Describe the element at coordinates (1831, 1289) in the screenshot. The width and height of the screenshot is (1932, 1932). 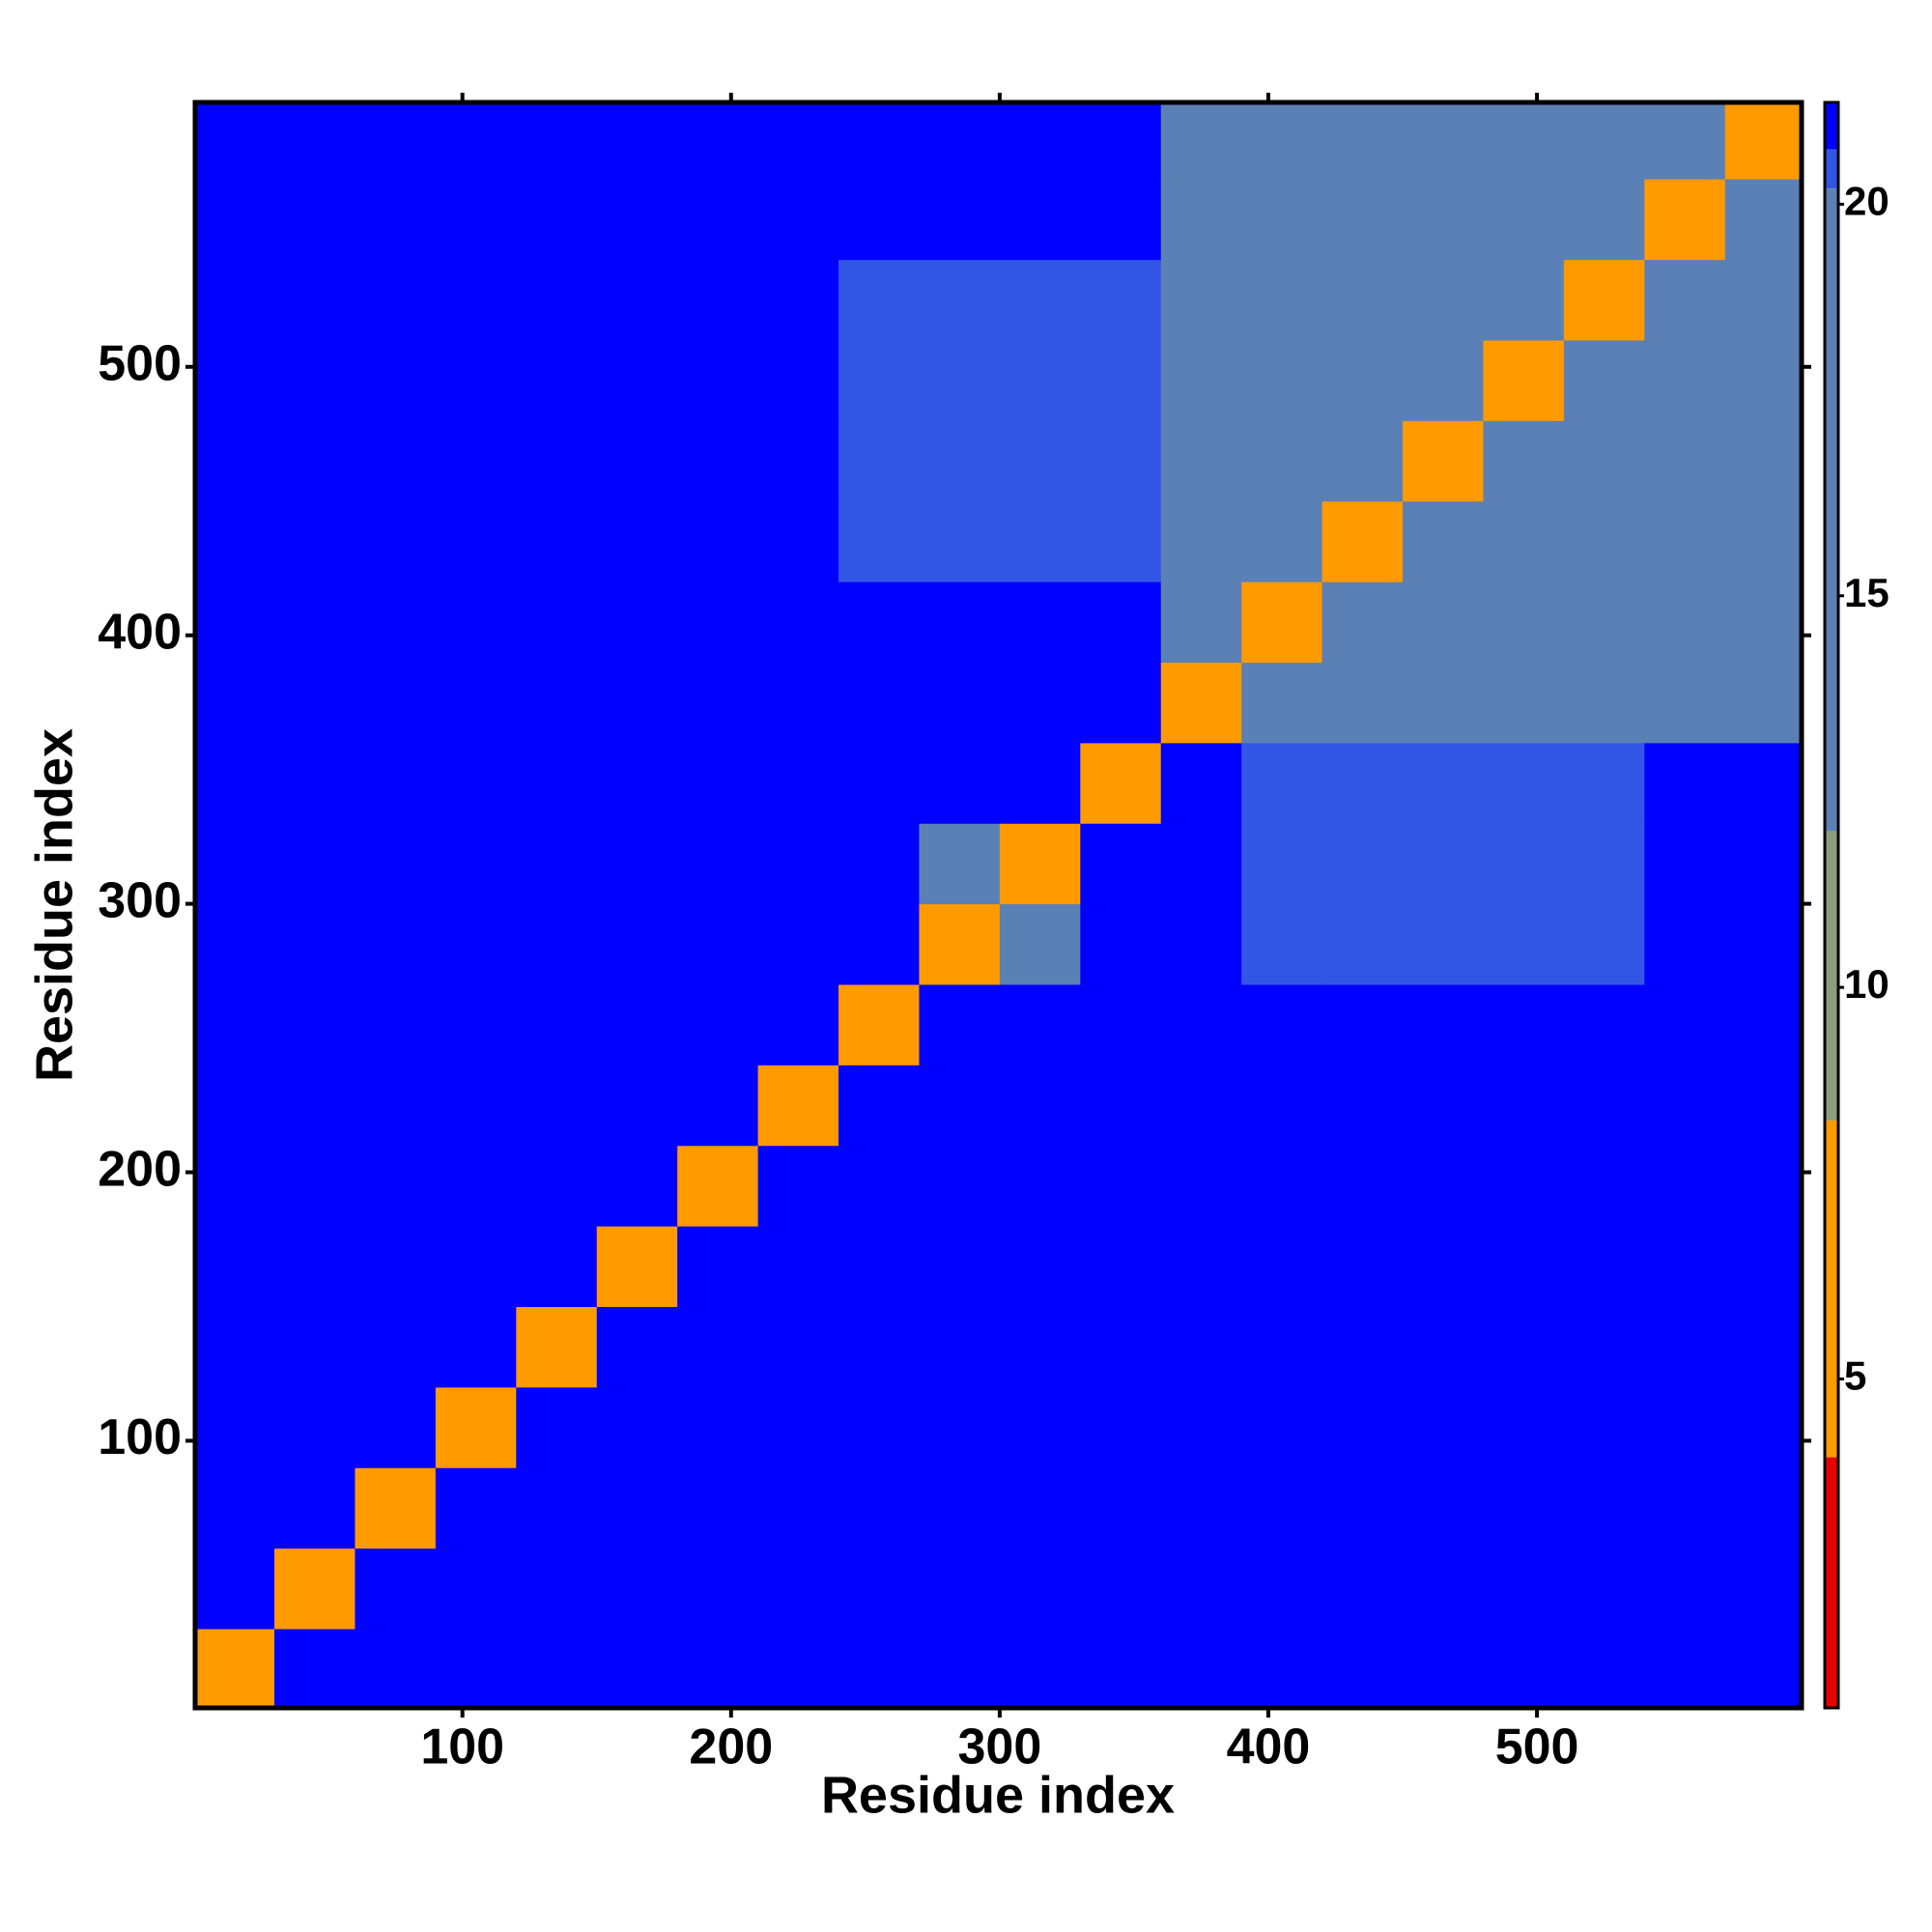
I see `colorbar-segment` at that location.